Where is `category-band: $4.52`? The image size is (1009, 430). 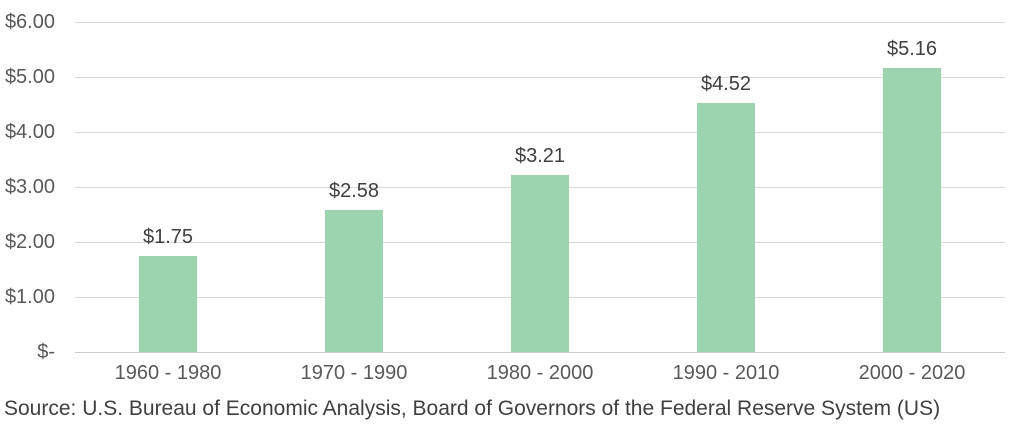 category-band: $4.52 is located at coordinates (726, 187).